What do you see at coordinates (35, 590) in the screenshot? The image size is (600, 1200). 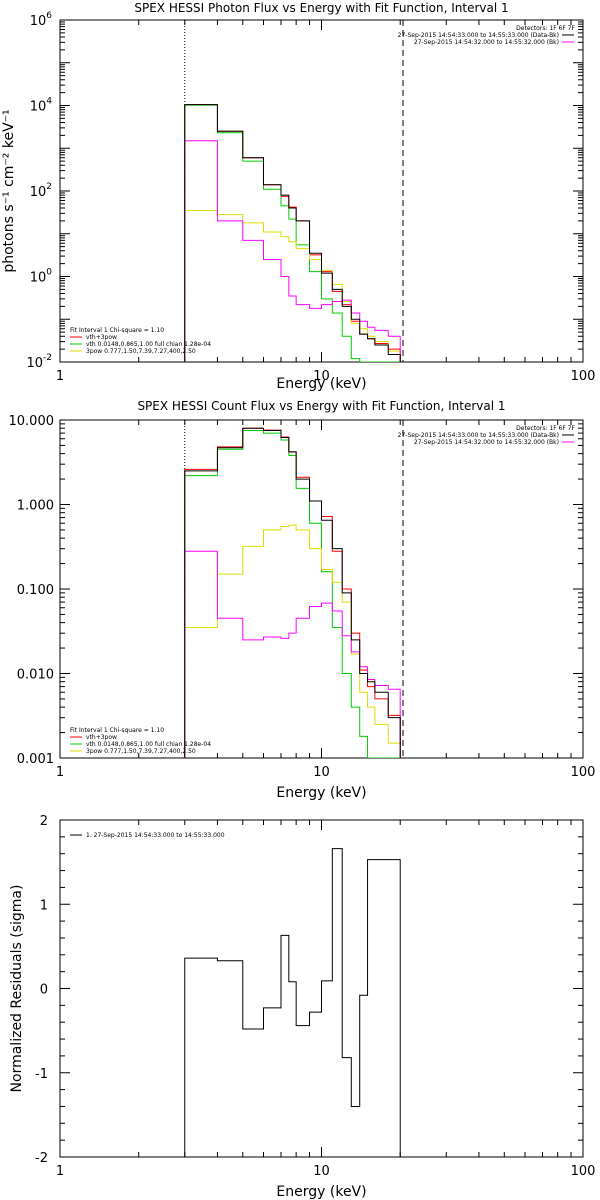 I see `y-tick-label: 0.100` at bounding box center [35, 590].